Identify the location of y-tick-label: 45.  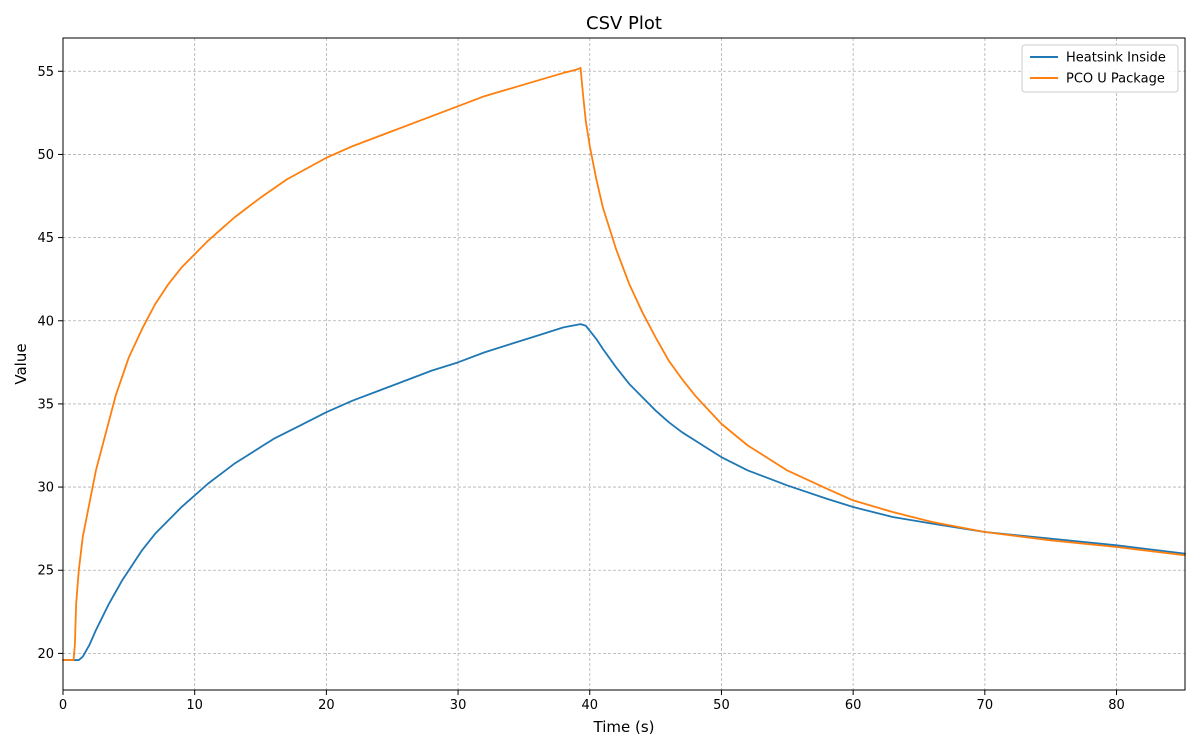
(45, 238).